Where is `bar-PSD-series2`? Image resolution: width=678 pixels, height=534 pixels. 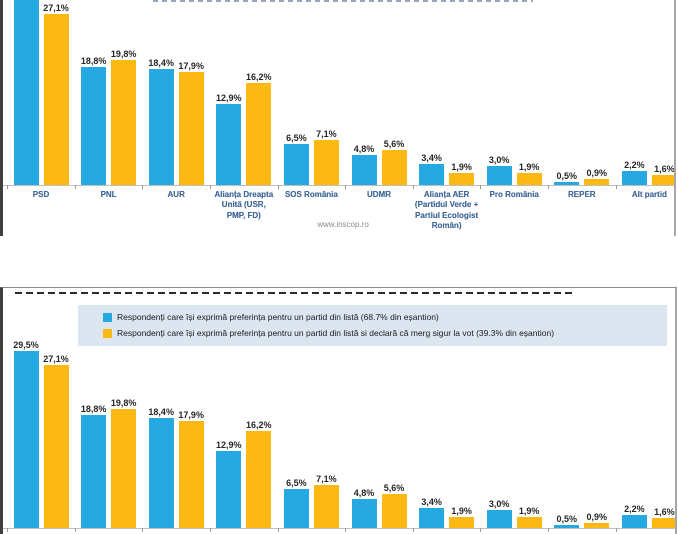
bar-PSD-series2 is located at coordinates (56, 446).